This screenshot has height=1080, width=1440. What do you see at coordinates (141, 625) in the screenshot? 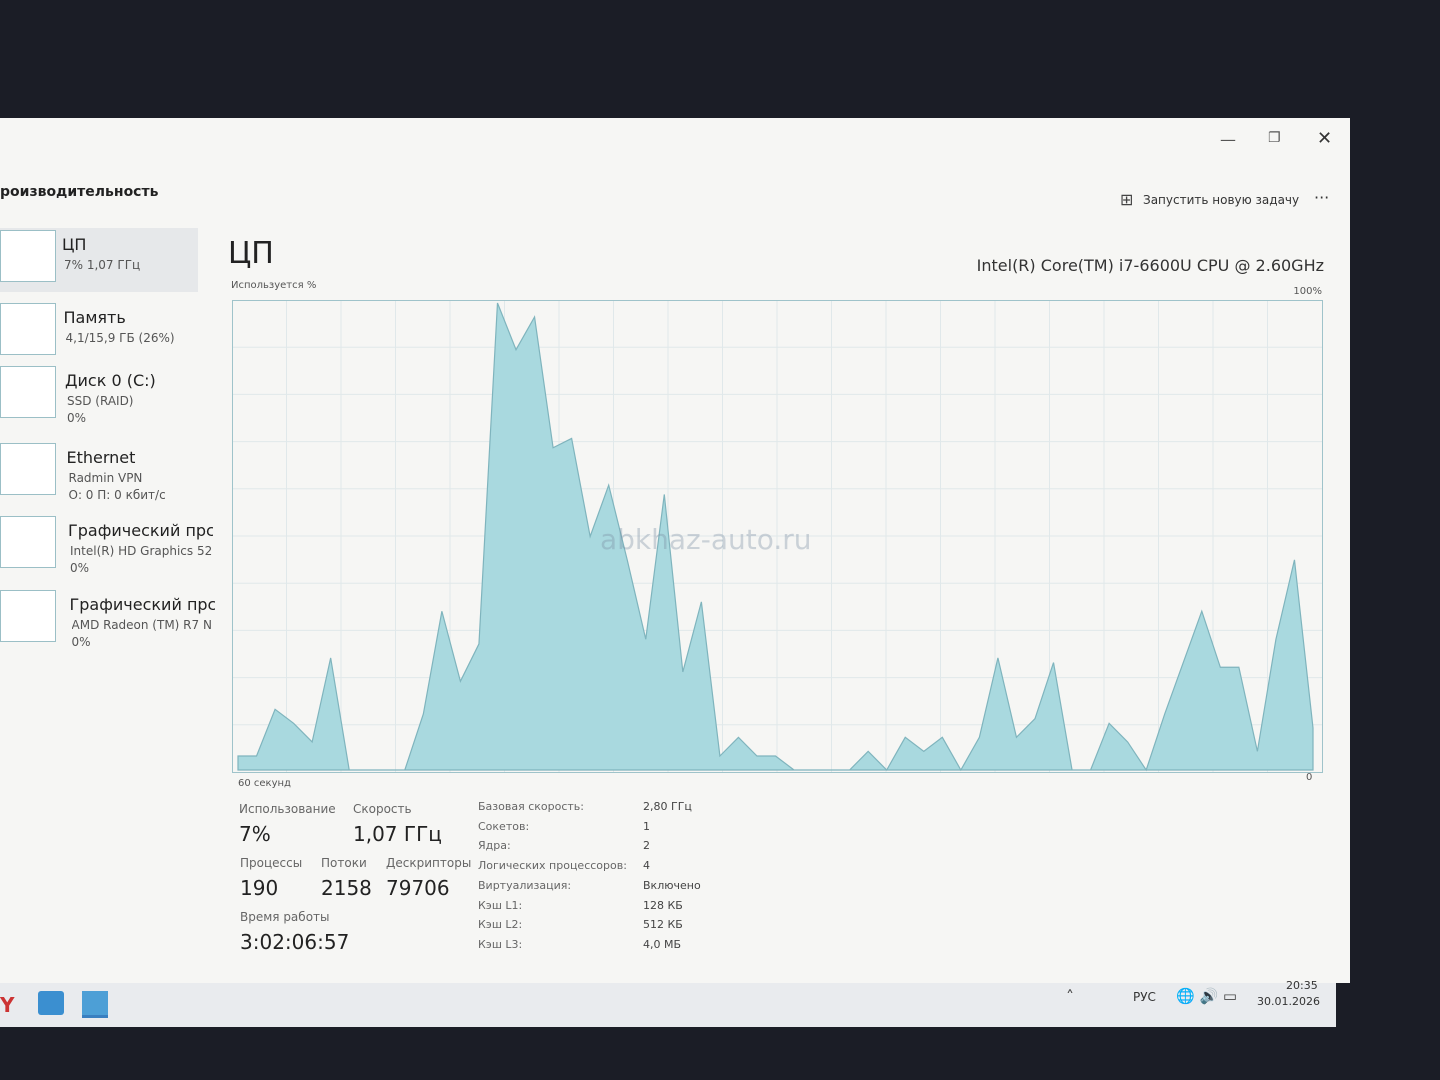
I see `device-detail: AMD Radeon (TM) R7 N` at bounding box center [141, 625].